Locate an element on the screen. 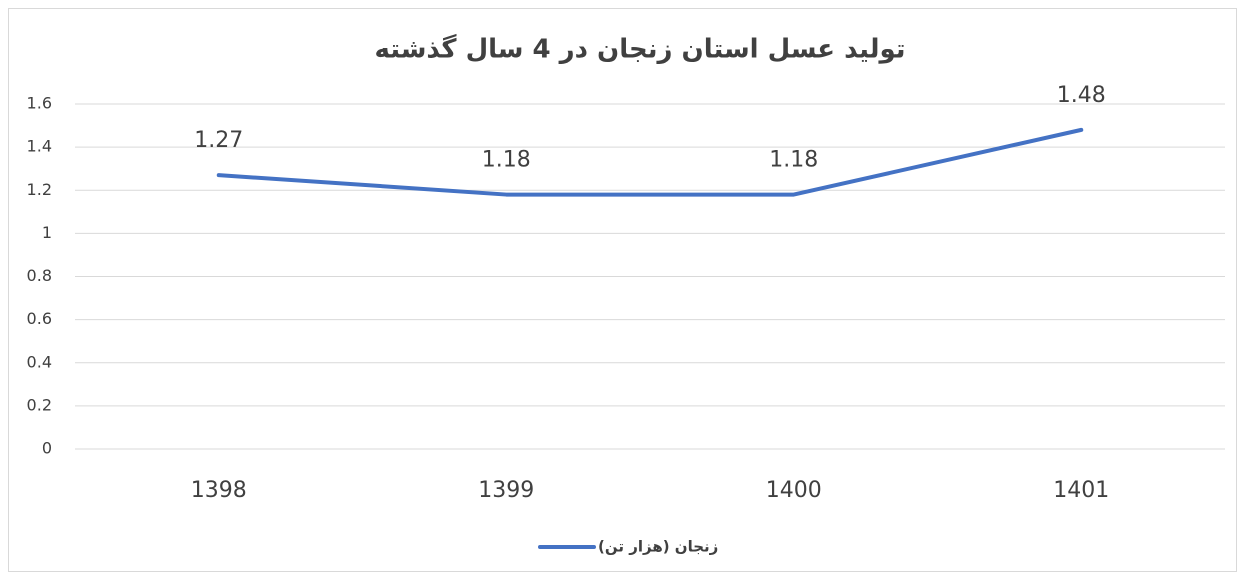 This screenshot has height=580, width=1245. y-tick-label: 1.4 is located at coordinates (39, 146).